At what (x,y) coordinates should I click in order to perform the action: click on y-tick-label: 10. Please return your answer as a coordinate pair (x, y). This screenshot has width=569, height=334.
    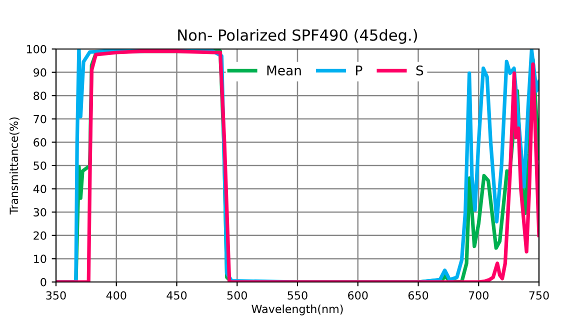
    Looking at the image, I should click on (40, 259).